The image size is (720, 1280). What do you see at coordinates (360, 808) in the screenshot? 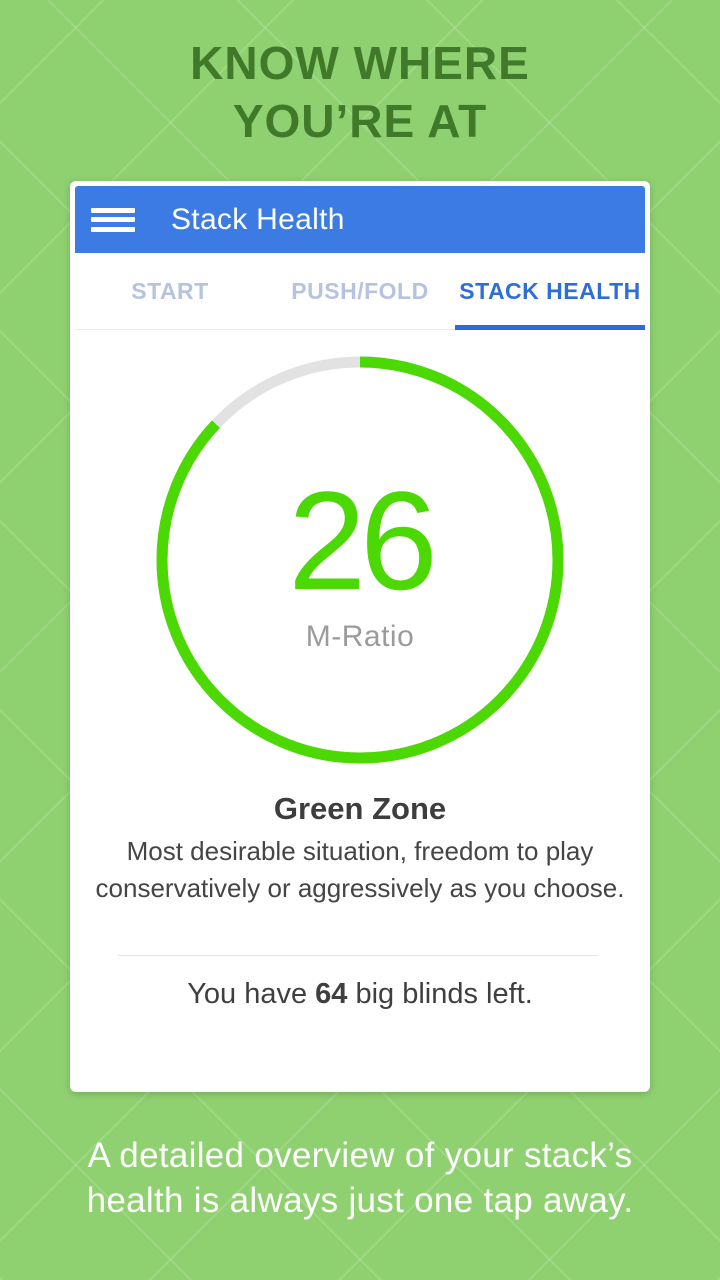
I see `zone-heading: Green Zone` at bounding box center [360, 808].